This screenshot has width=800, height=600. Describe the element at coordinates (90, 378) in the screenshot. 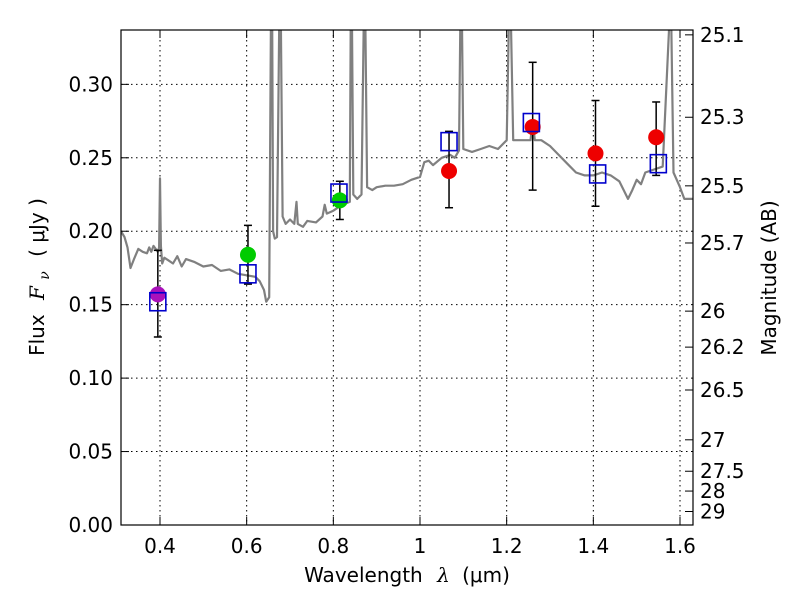

I see `y-tick-label: 0.10` at that location.